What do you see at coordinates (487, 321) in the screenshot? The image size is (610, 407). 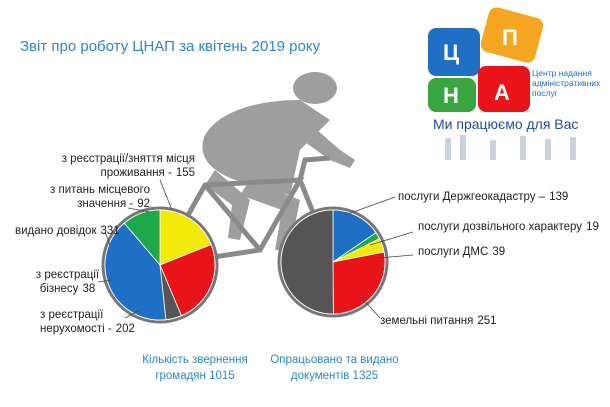 I see `label-value: 251` at bounding box center [487, 321].